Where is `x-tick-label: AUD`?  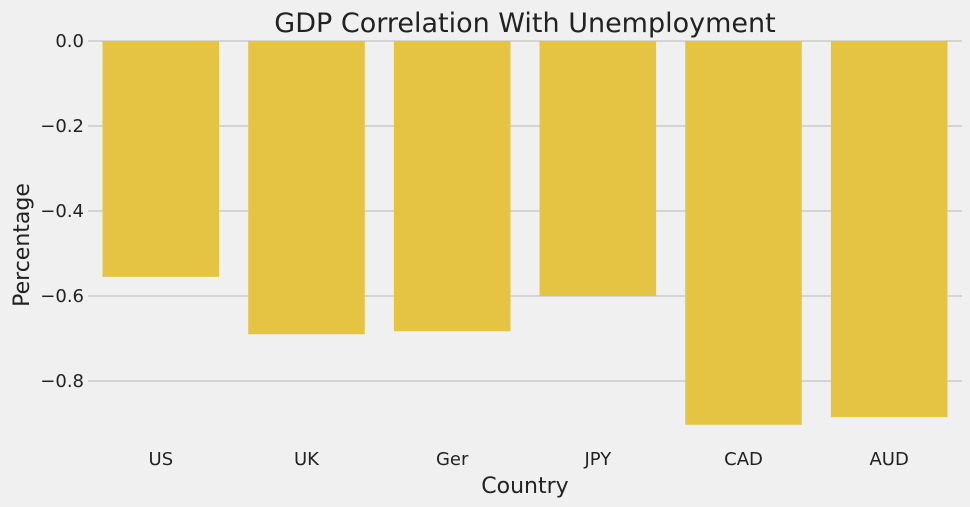 x-tick-label: AUD is located at coordinates (888, 459).